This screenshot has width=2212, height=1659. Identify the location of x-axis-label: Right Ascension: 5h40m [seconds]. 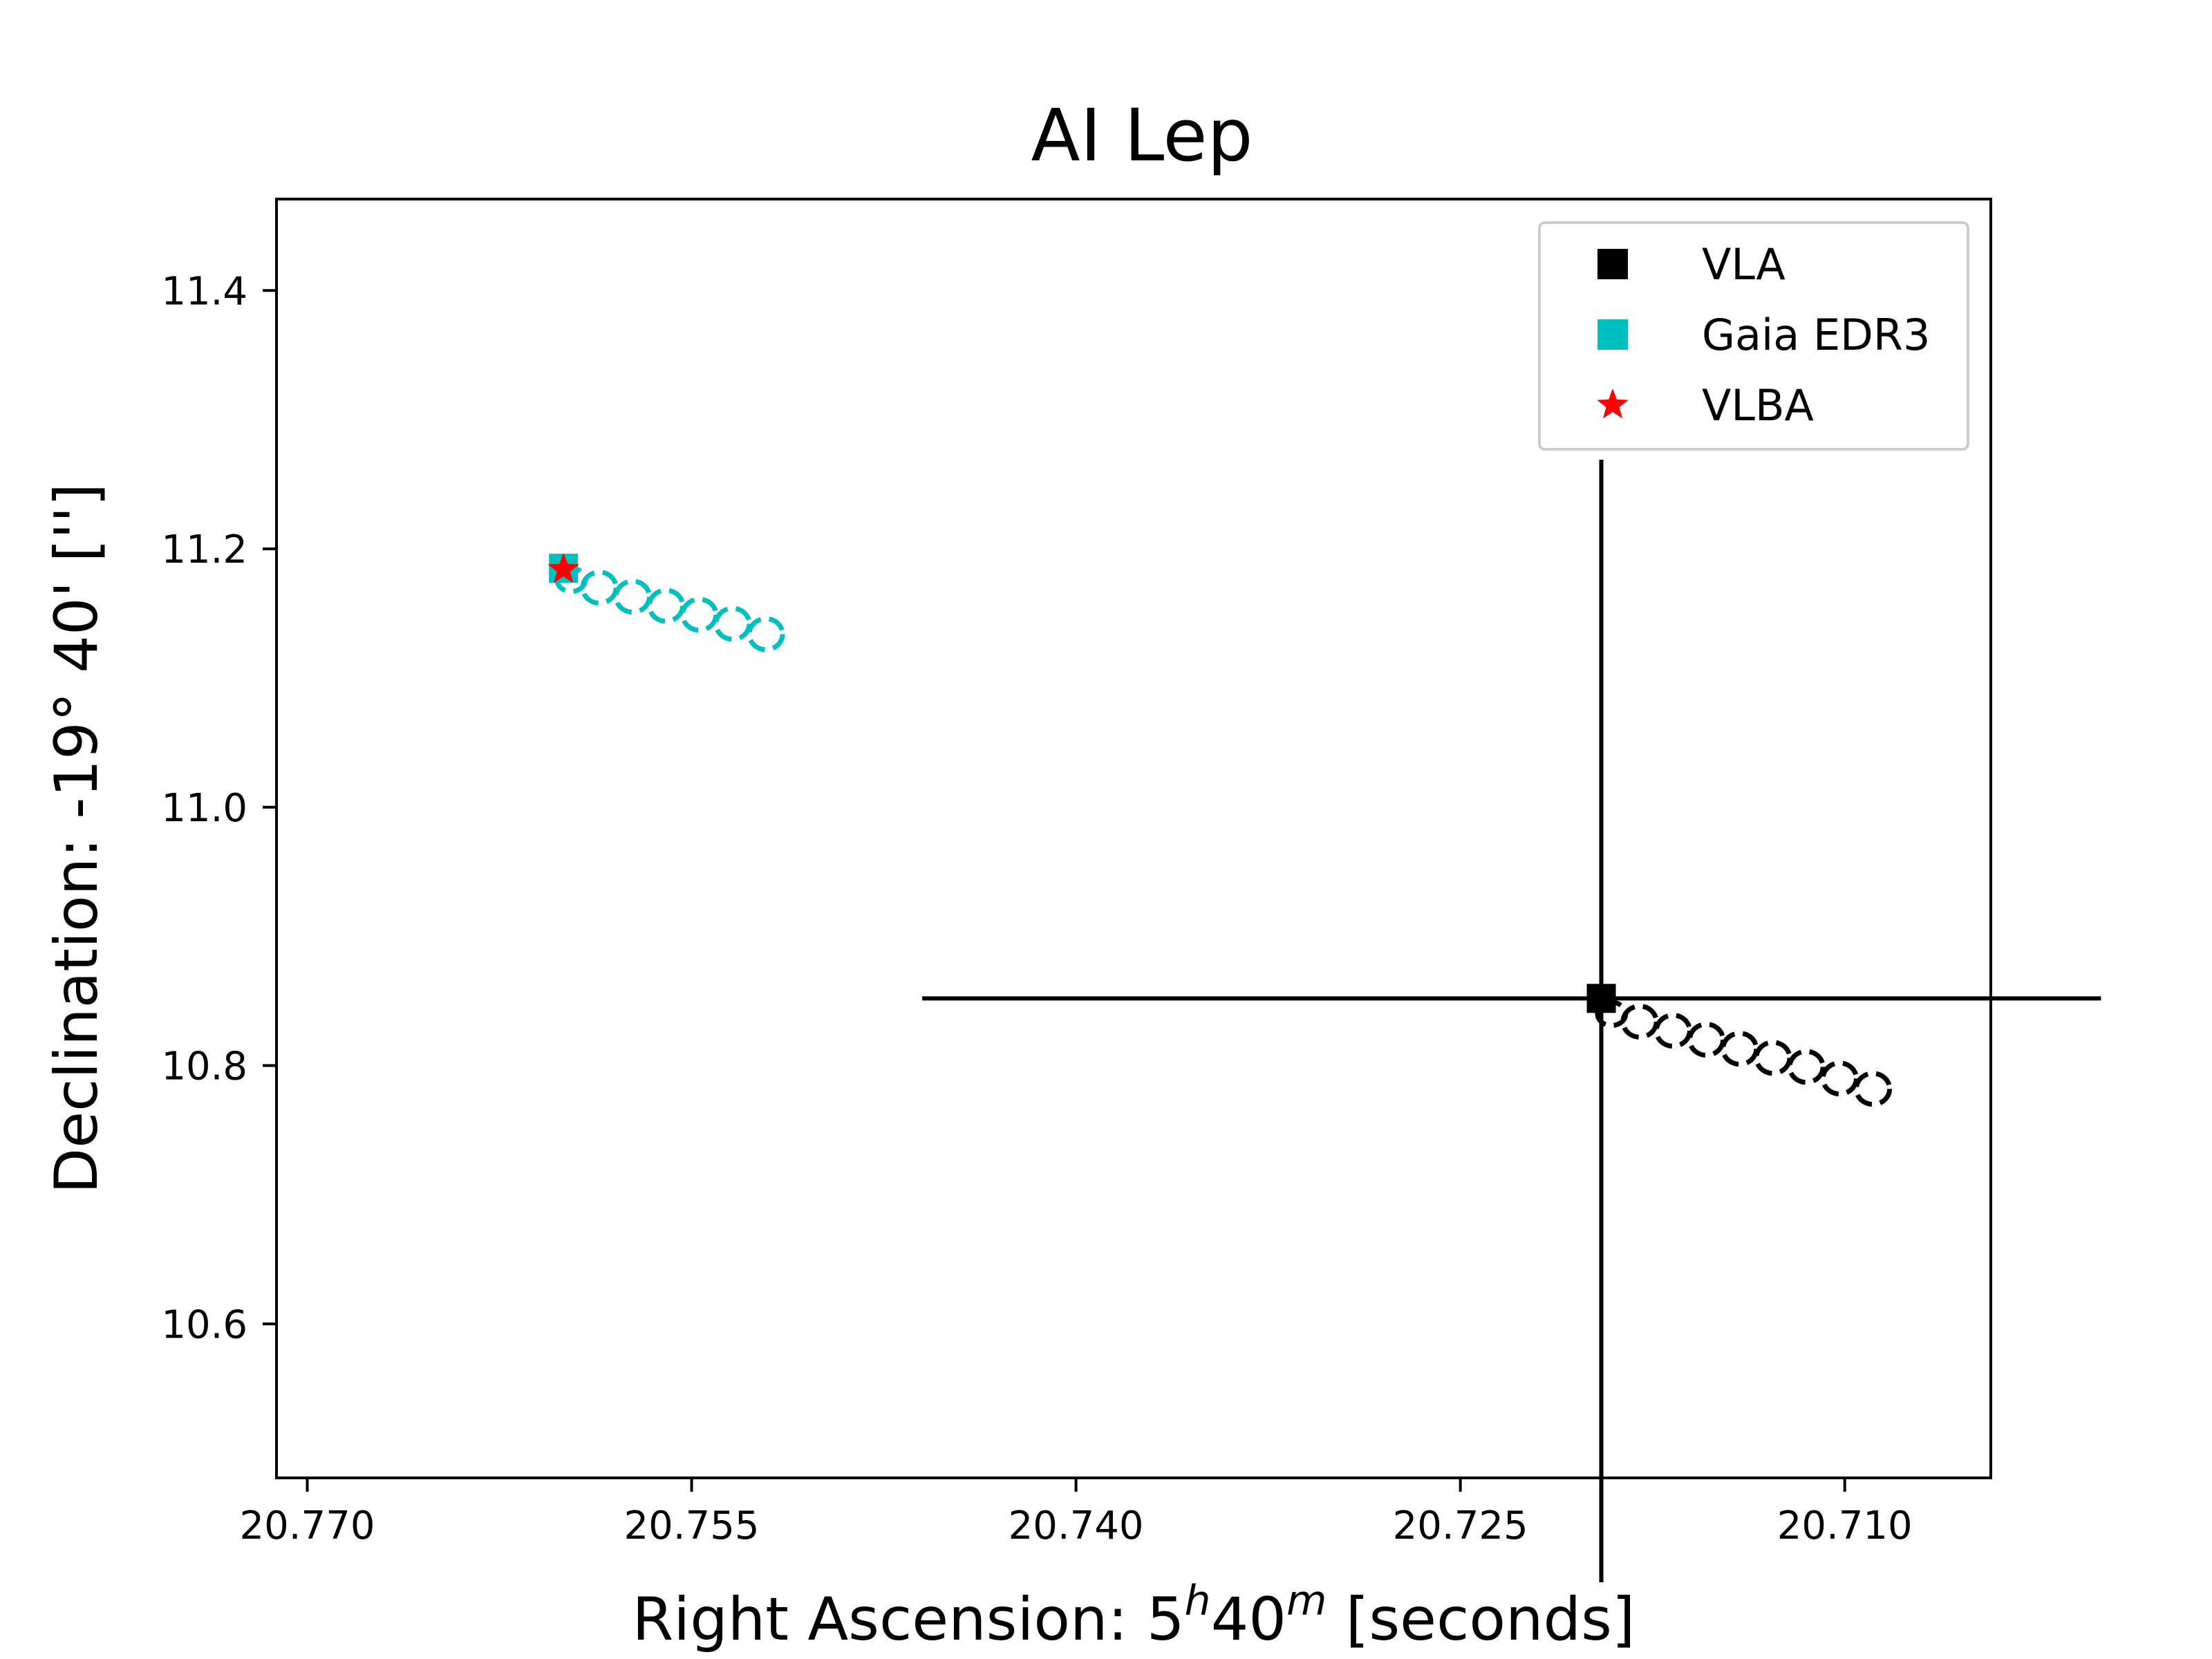
(1133, 1615).